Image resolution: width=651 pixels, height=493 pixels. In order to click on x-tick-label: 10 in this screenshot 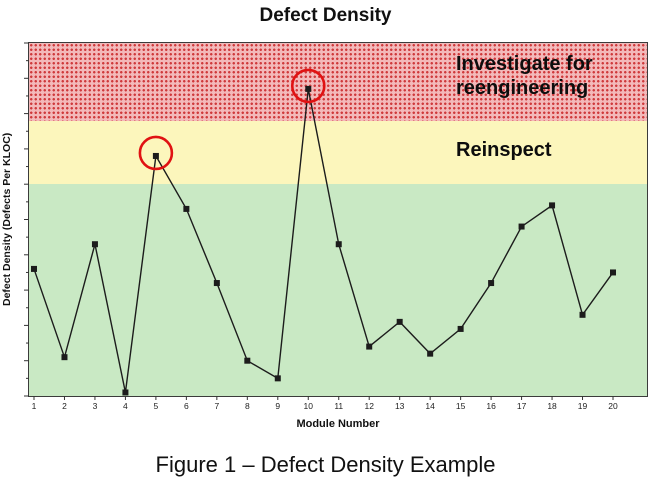, I will do `click(308, 406)`.